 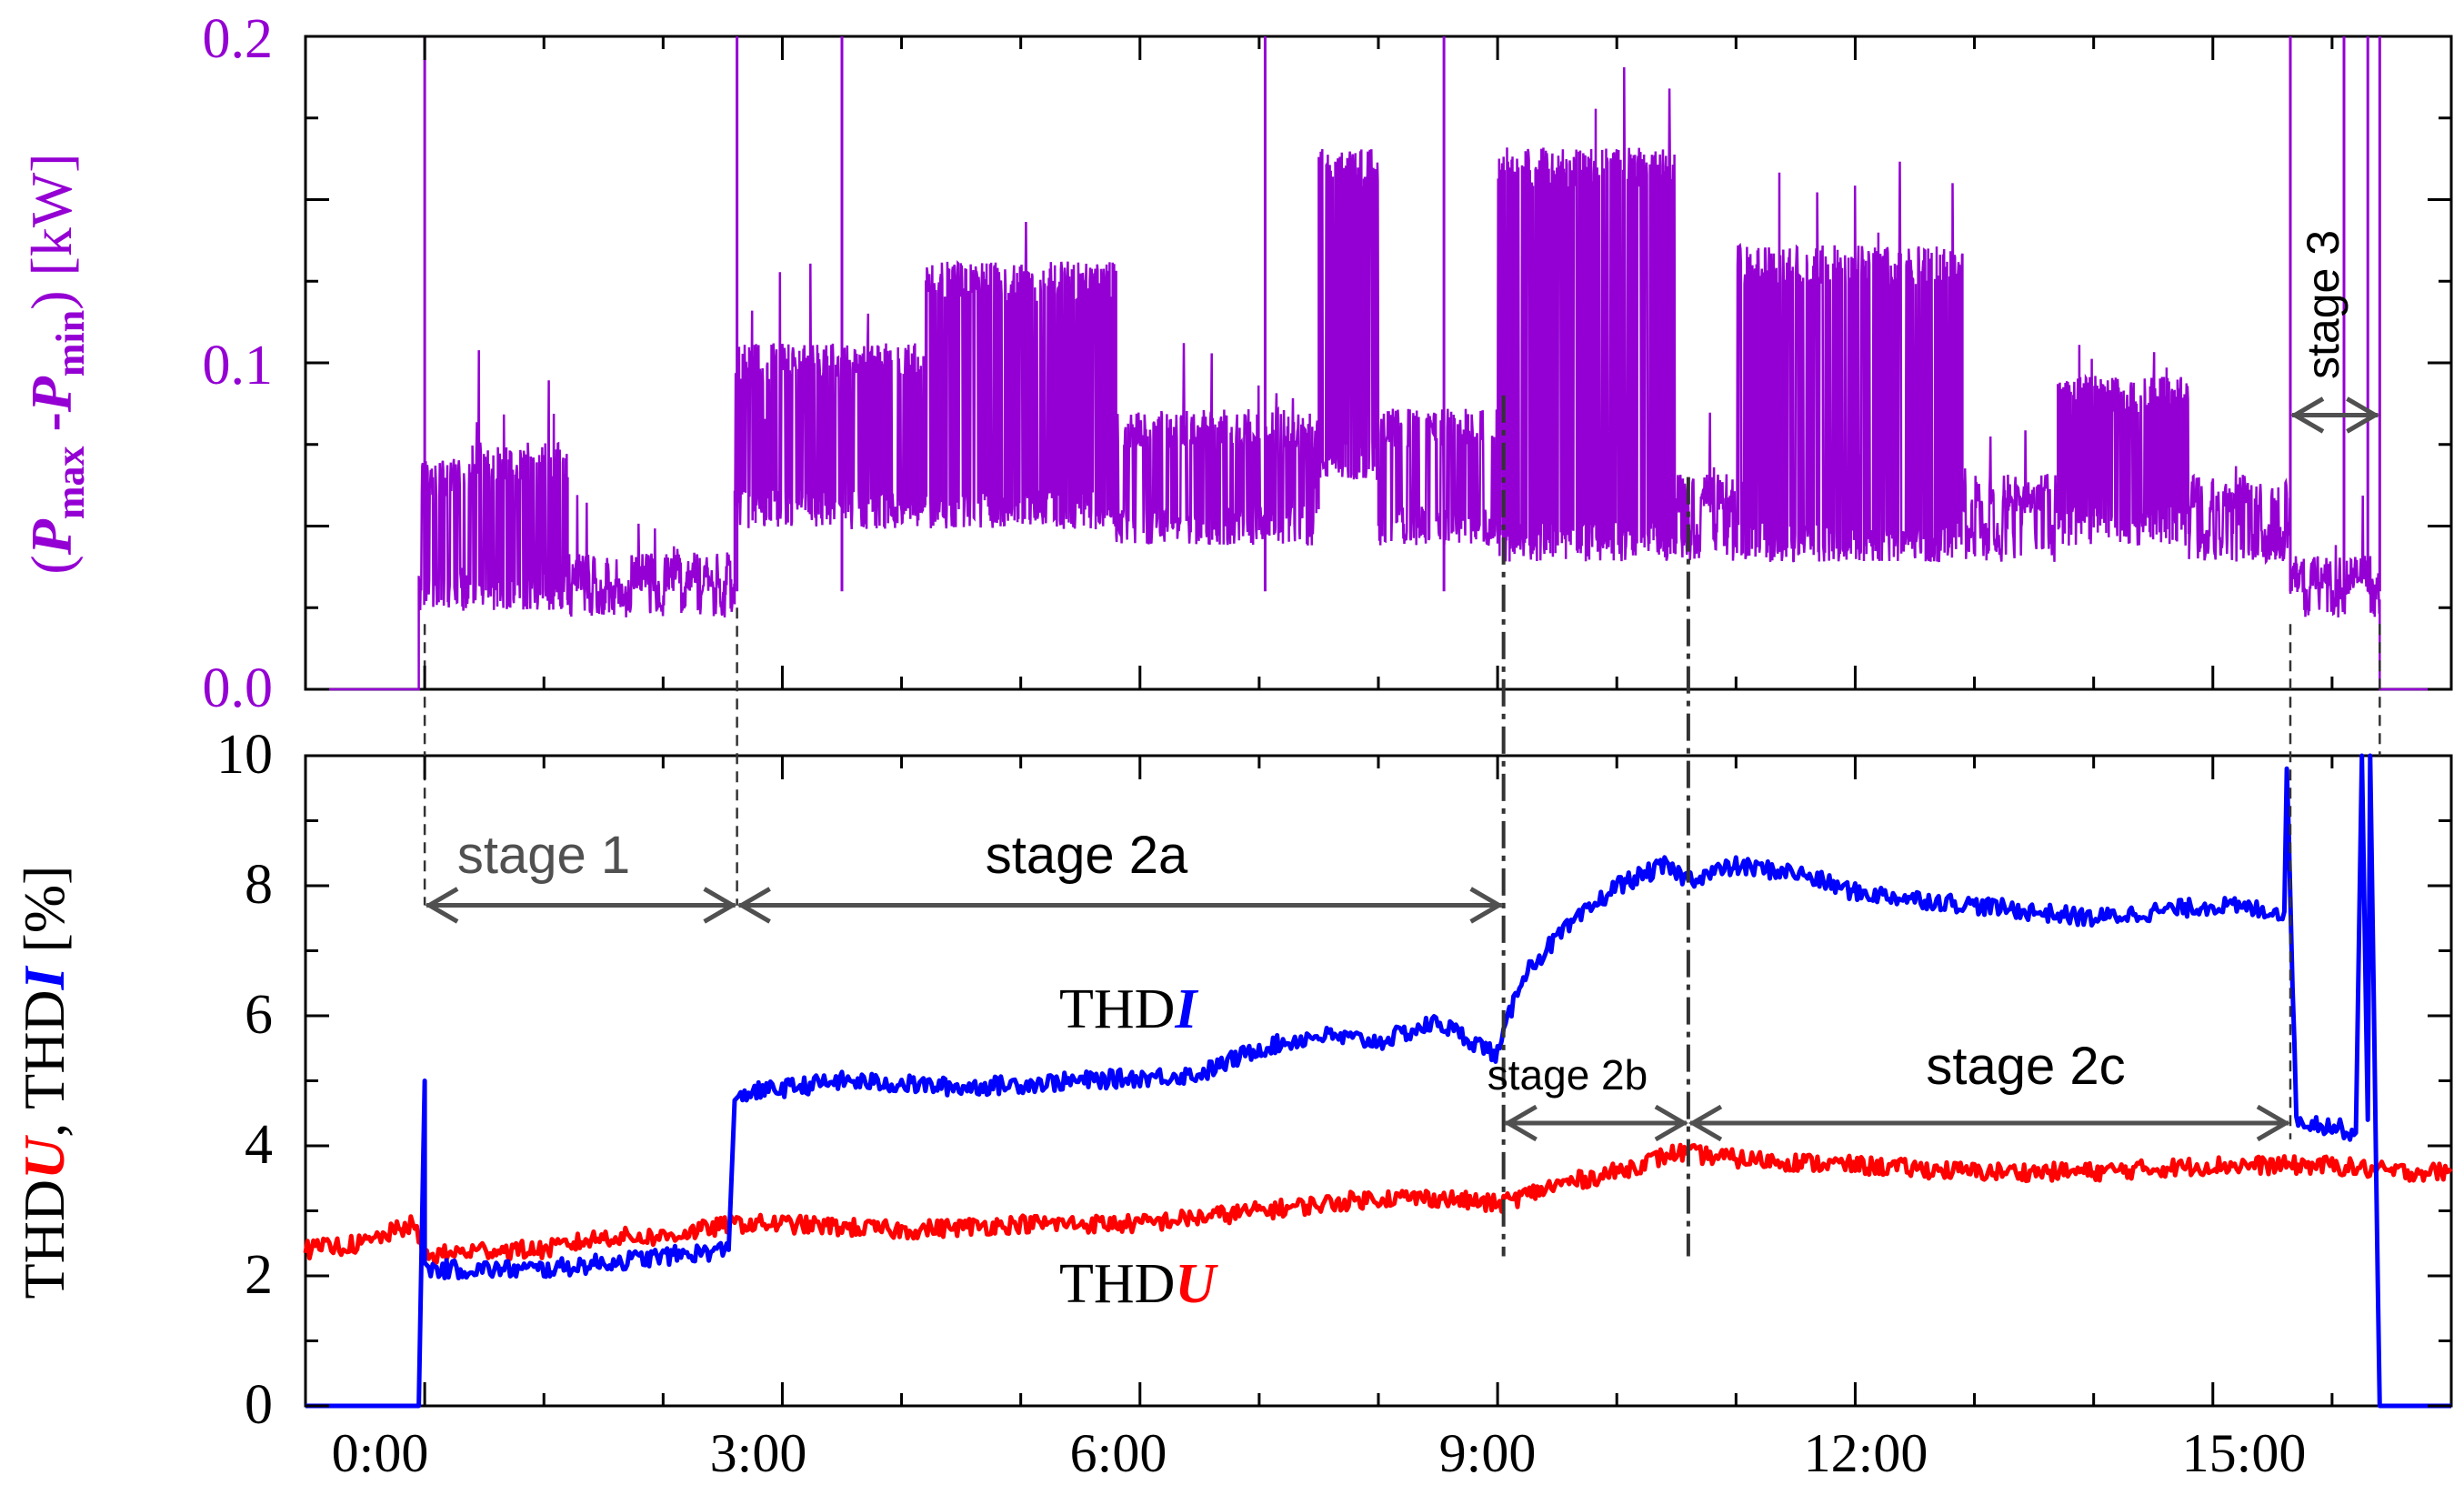 I want to click on xtick-label: 12:00, so click(x=1866, y=1453).